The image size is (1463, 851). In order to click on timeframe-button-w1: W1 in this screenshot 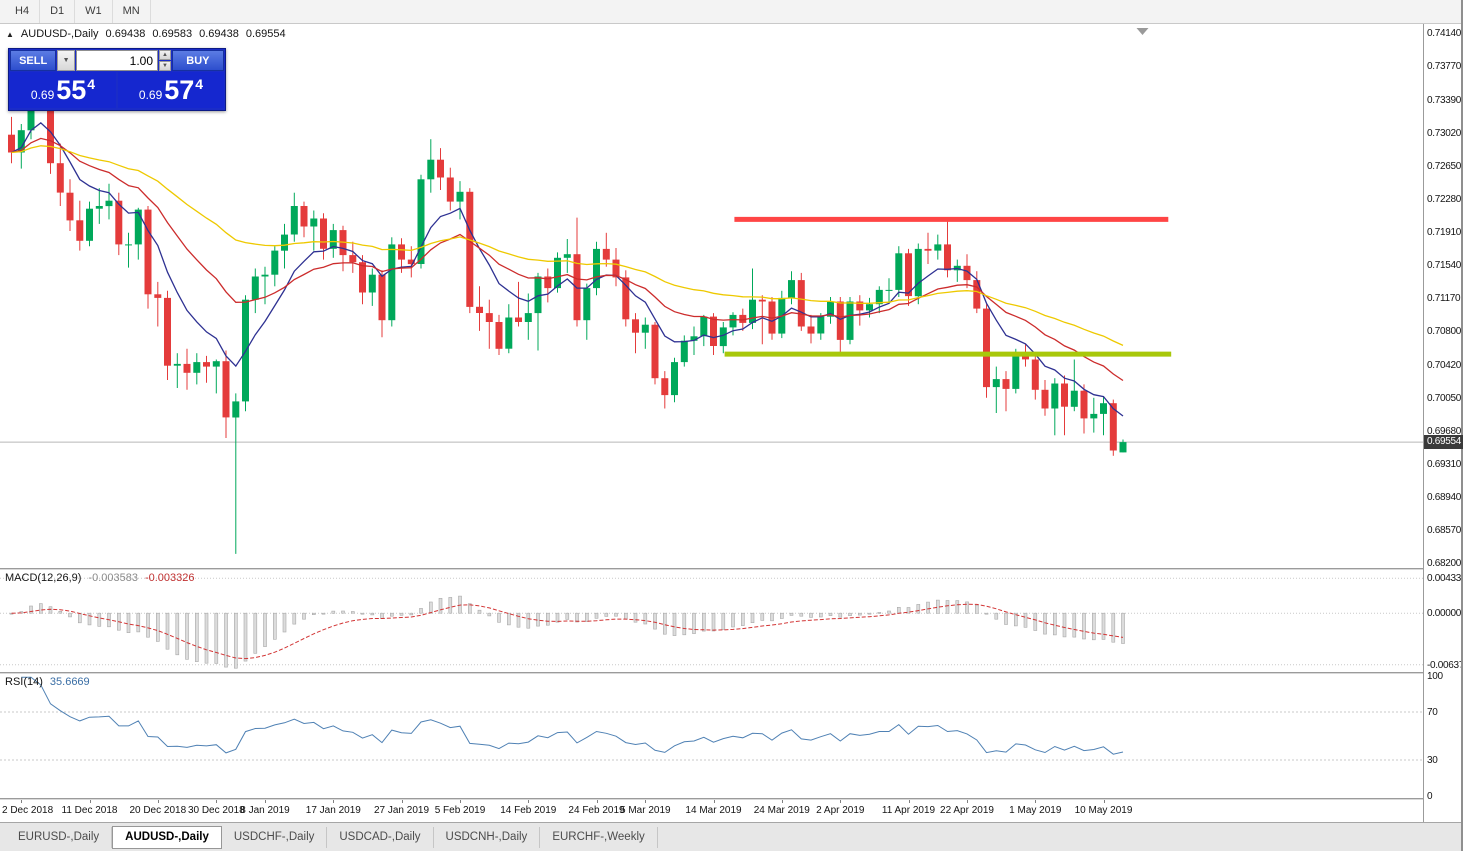, I will do `click(94, 11)`.